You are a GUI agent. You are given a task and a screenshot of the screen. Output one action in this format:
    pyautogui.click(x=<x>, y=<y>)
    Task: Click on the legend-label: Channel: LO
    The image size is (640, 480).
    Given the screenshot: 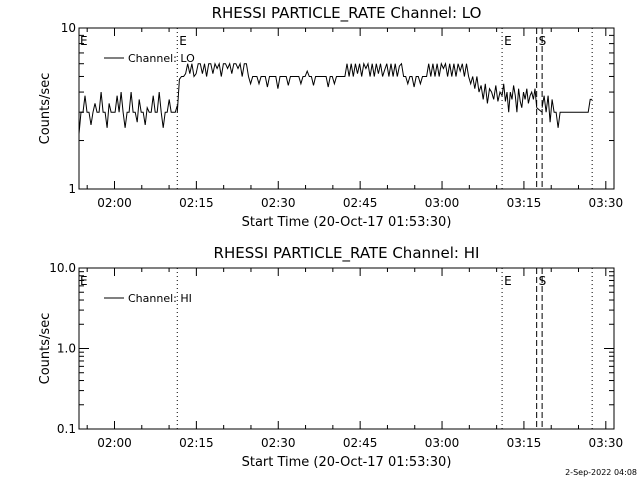 What is the action you would take?
    pyautogui.click(x=161, y=58)
    